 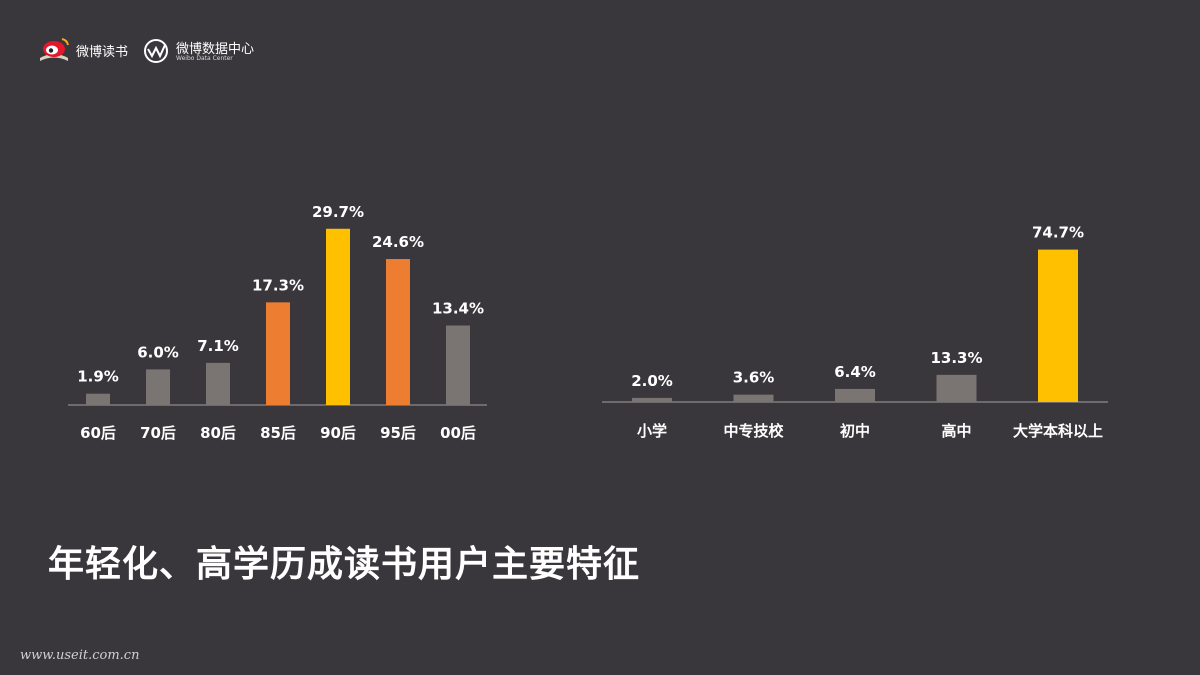 What do you see at coordinates (102, 52) in the screenshot?
I see `weibo-reading-label: 微博读书` at bounding box center [102, 52].